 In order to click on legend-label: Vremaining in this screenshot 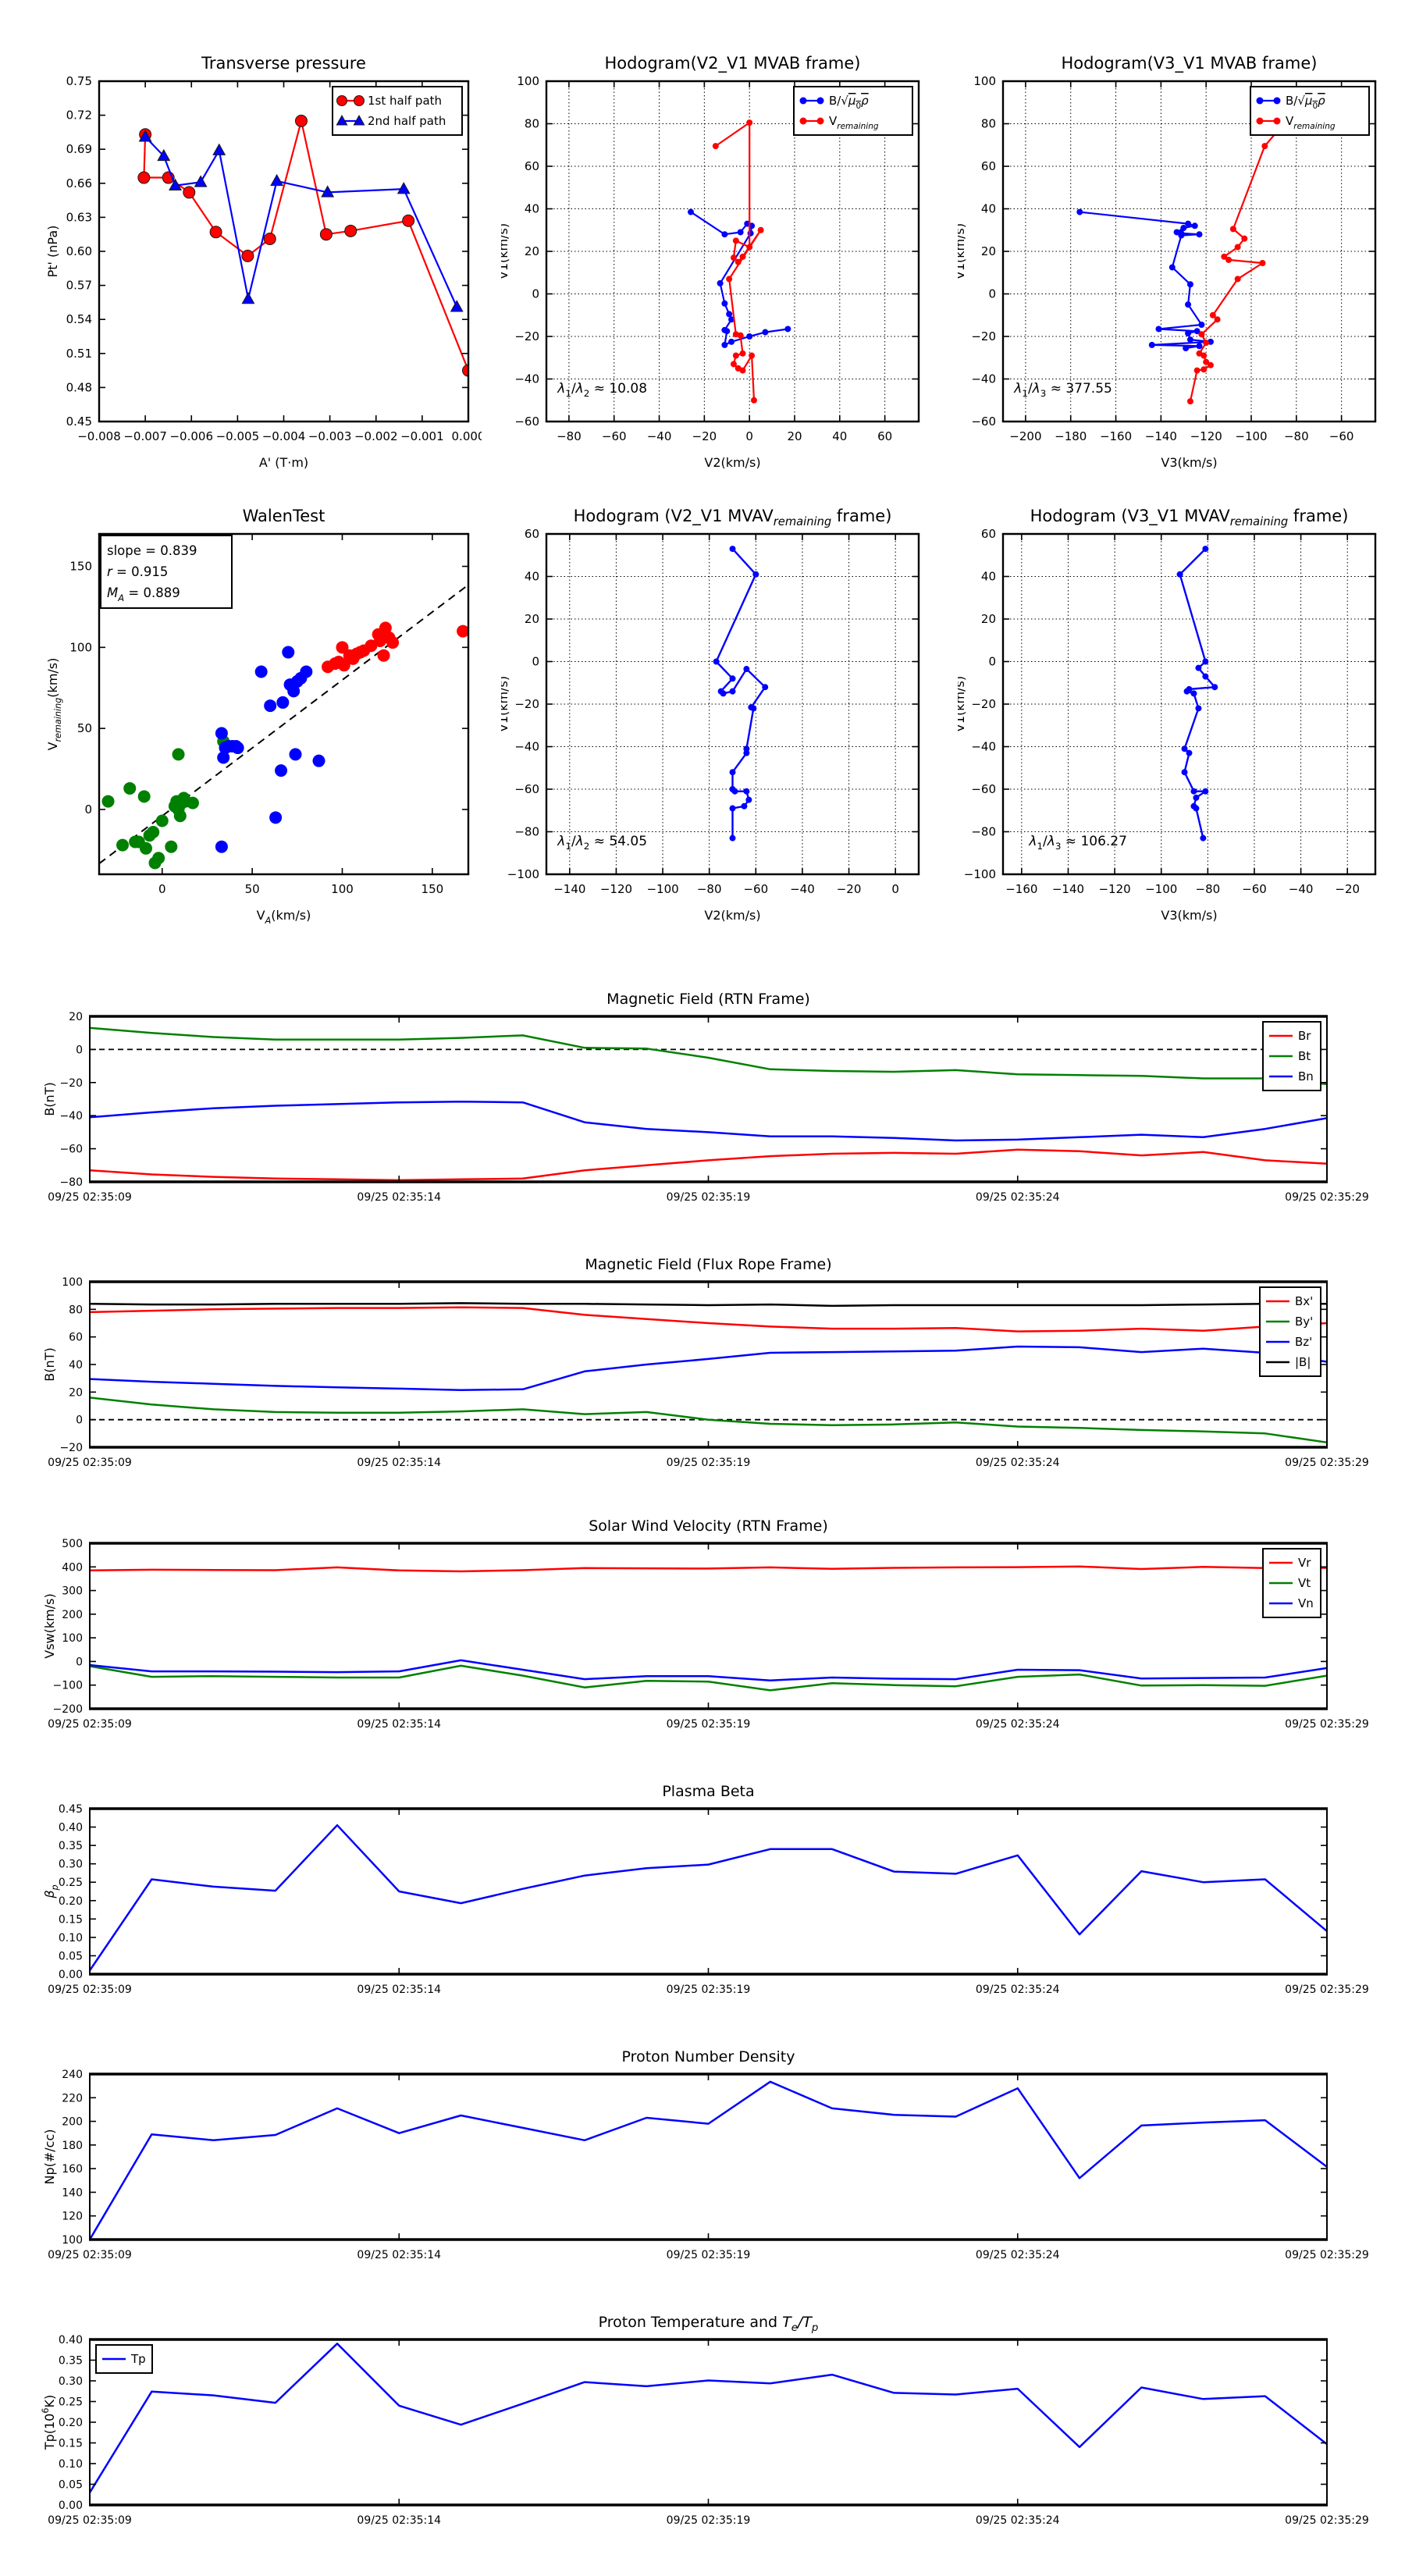, I will do `click(854, 122)`.